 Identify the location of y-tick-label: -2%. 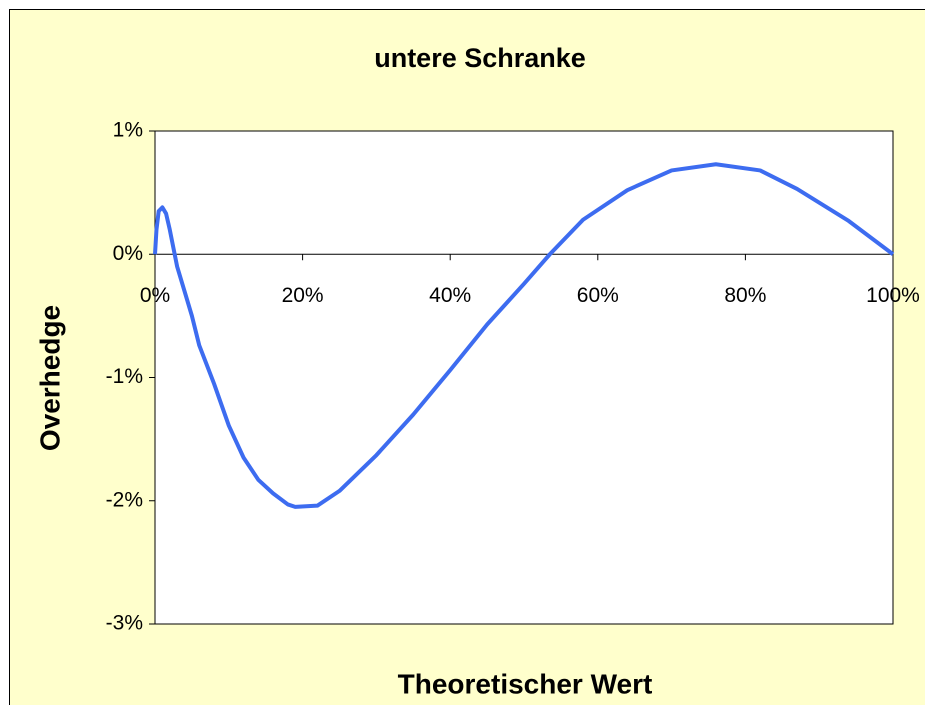
(124, 499).